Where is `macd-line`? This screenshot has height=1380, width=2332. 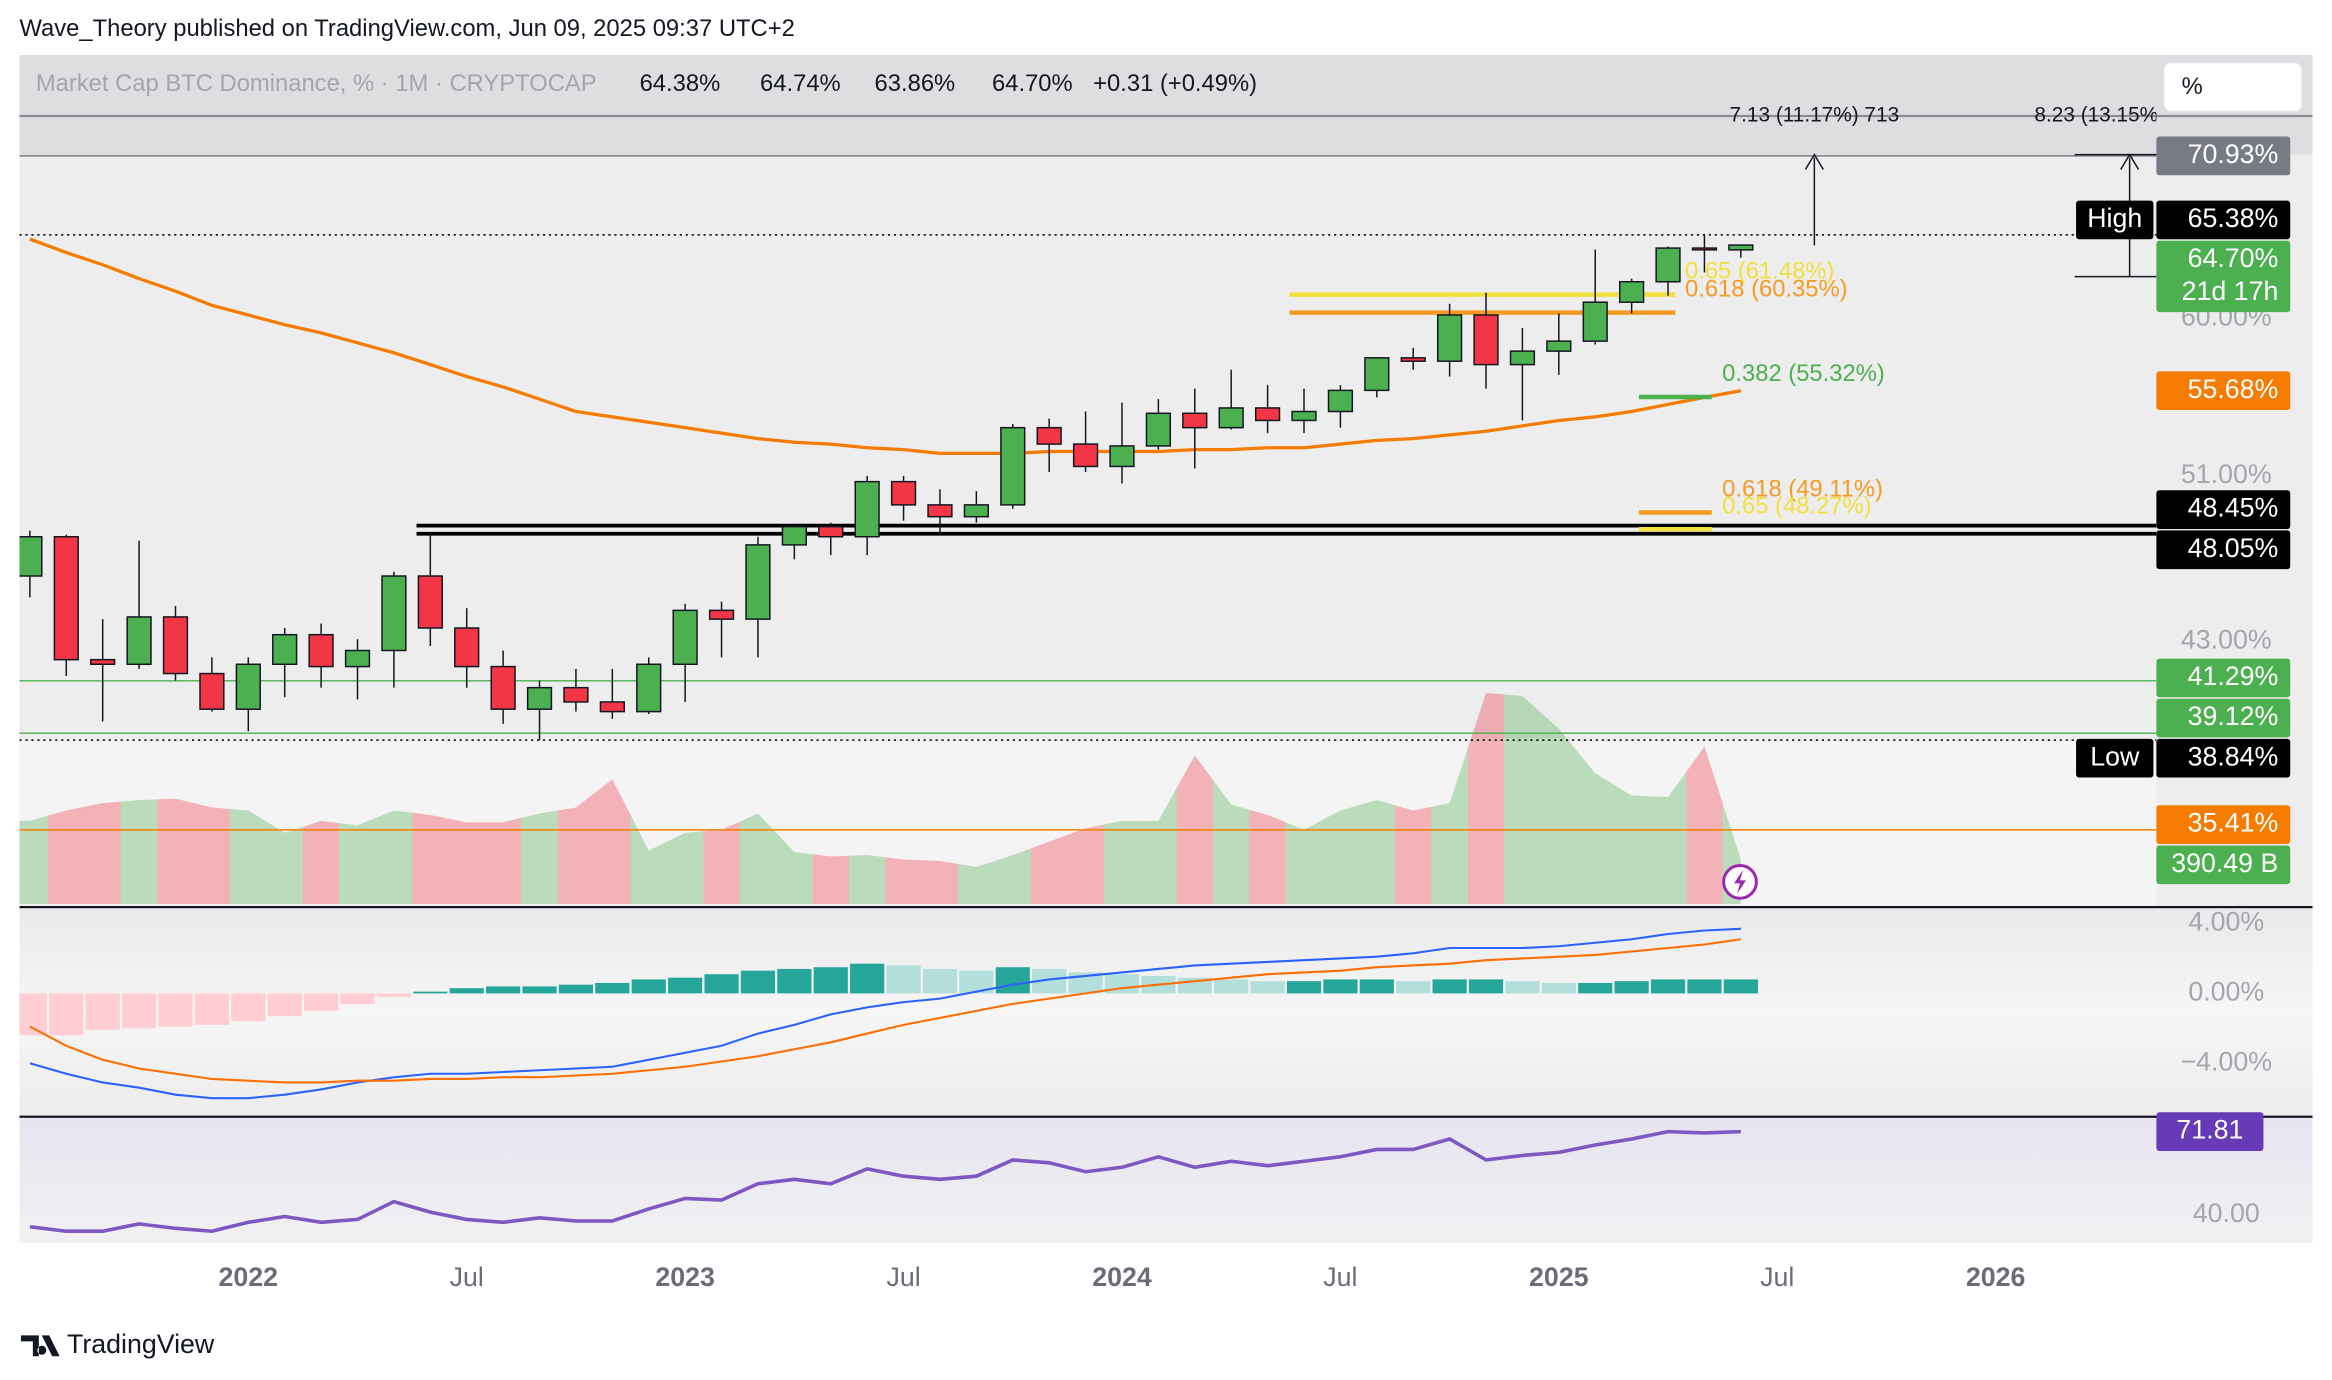 macd-line is located at coordinates (885, 1011).